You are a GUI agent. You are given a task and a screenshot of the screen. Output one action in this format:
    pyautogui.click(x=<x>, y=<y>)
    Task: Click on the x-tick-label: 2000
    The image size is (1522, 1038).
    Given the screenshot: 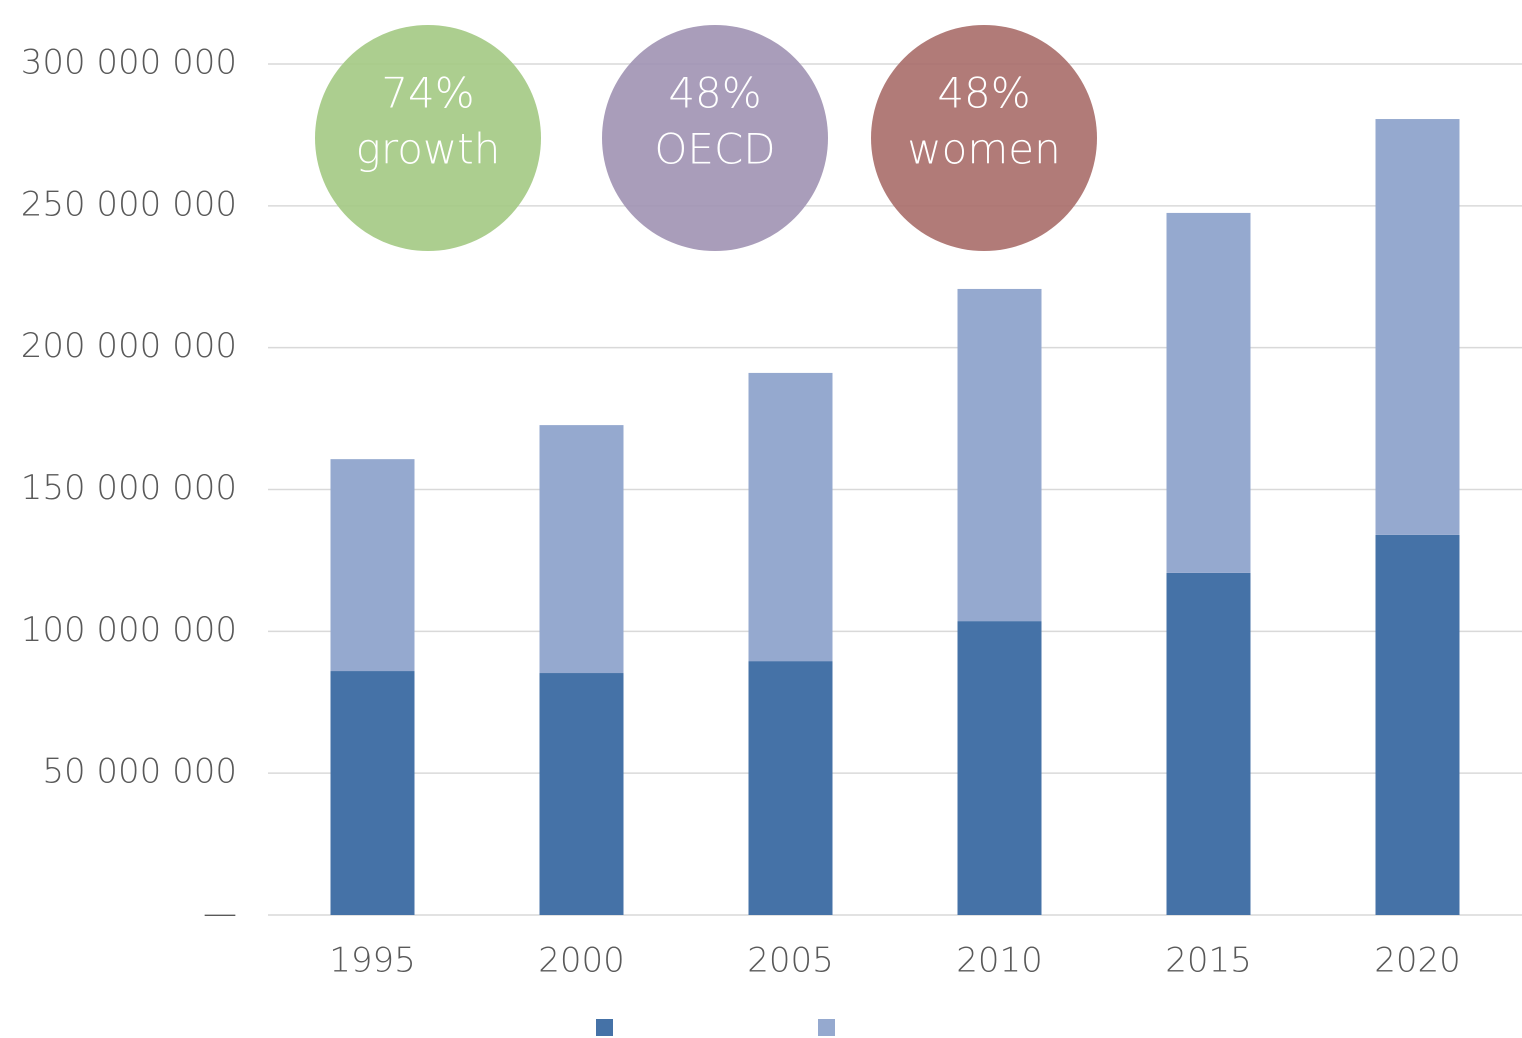 What is the action you would take?
    pyautogui.click(x=581, y=961)
    